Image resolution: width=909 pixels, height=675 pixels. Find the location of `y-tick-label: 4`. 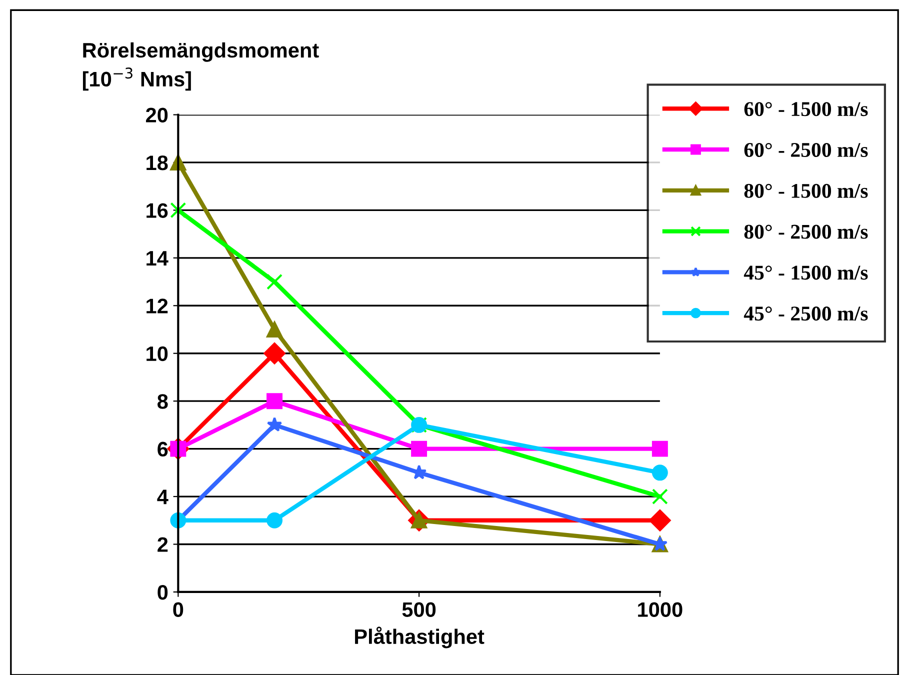

y-tick-label: 4 is located at coordinates (162, 497).